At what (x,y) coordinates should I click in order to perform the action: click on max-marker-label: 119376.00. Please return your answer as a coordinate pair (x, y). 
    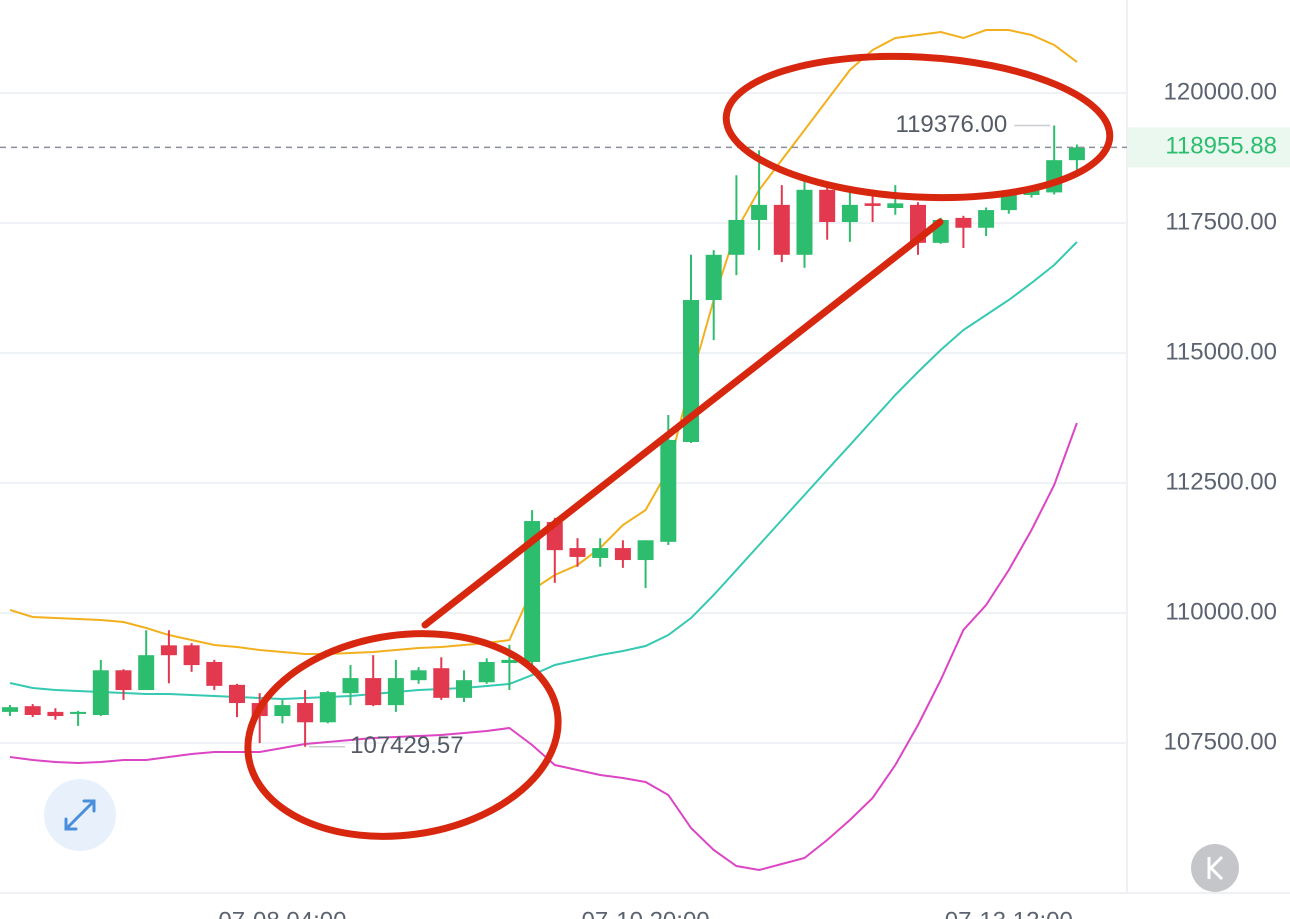
    Looking at the image, I should click on (952, 124).